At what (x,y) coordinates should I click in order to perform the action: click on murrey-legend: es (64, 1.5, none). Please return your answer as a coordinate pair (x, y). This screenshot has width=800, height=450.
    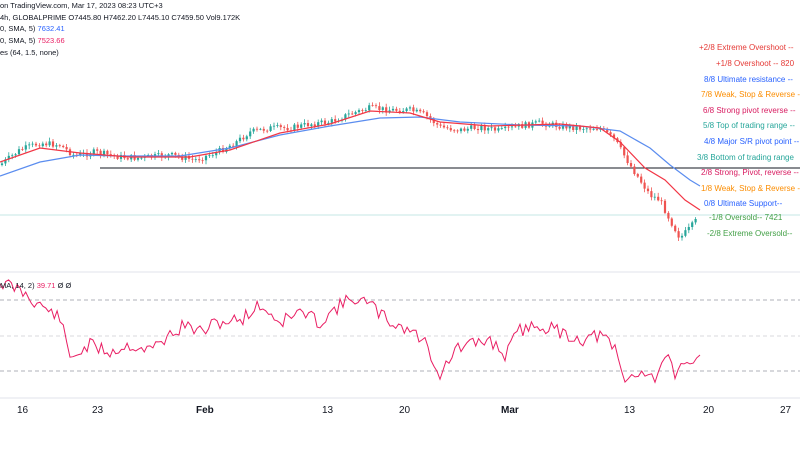
    Looking at the image, I should click on (29, 52).